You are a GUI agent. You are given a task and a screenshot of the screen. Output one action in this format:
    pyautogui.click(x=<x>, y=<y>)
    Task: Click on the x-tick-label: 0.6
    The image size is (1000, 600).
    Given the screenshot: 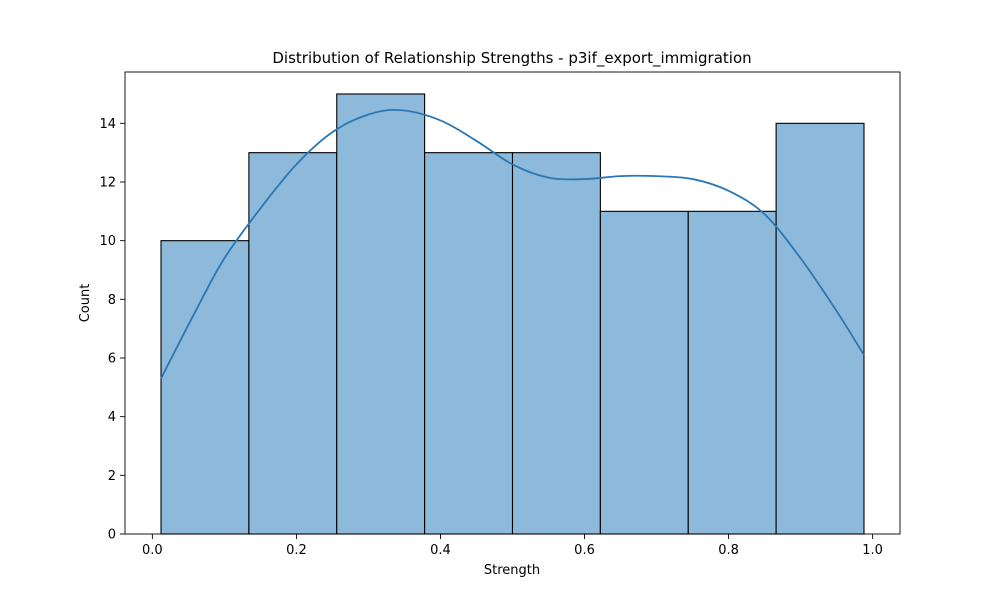 What is the action you would take?
    pyautogui.click(x=584, y=550)
    